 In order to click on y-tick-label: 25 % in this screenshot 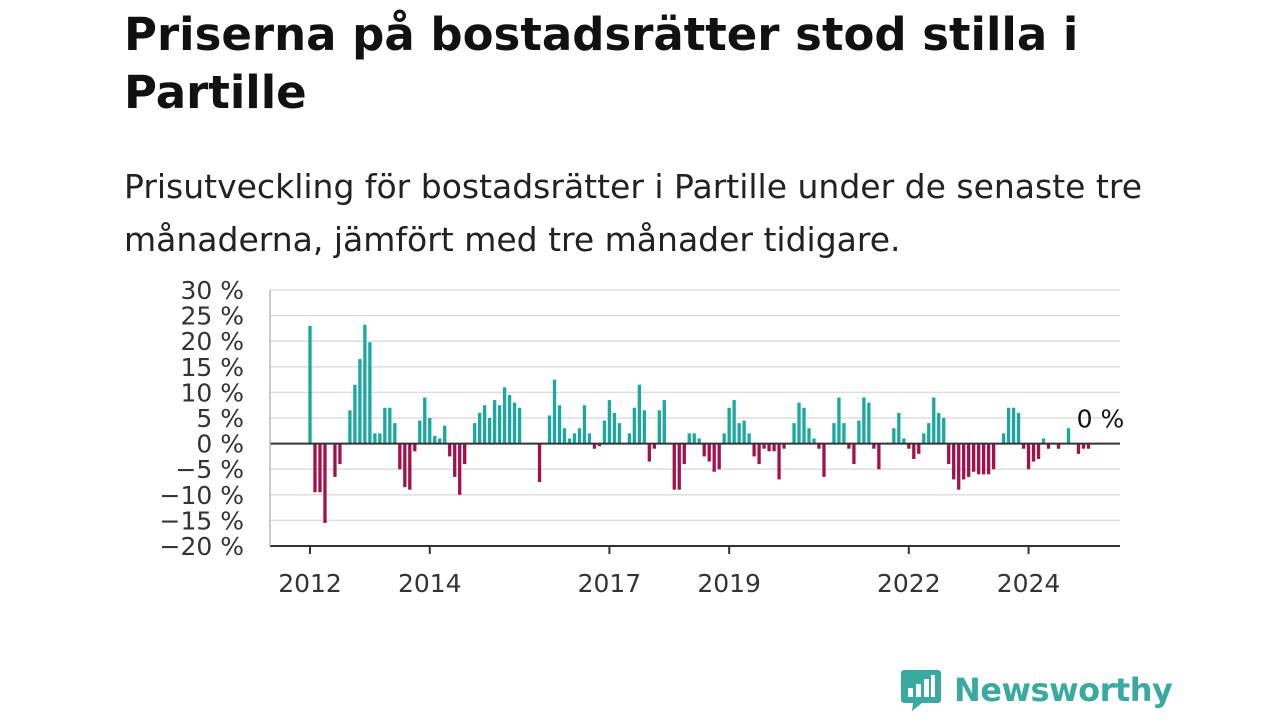, I will do `click(212, 316)`.